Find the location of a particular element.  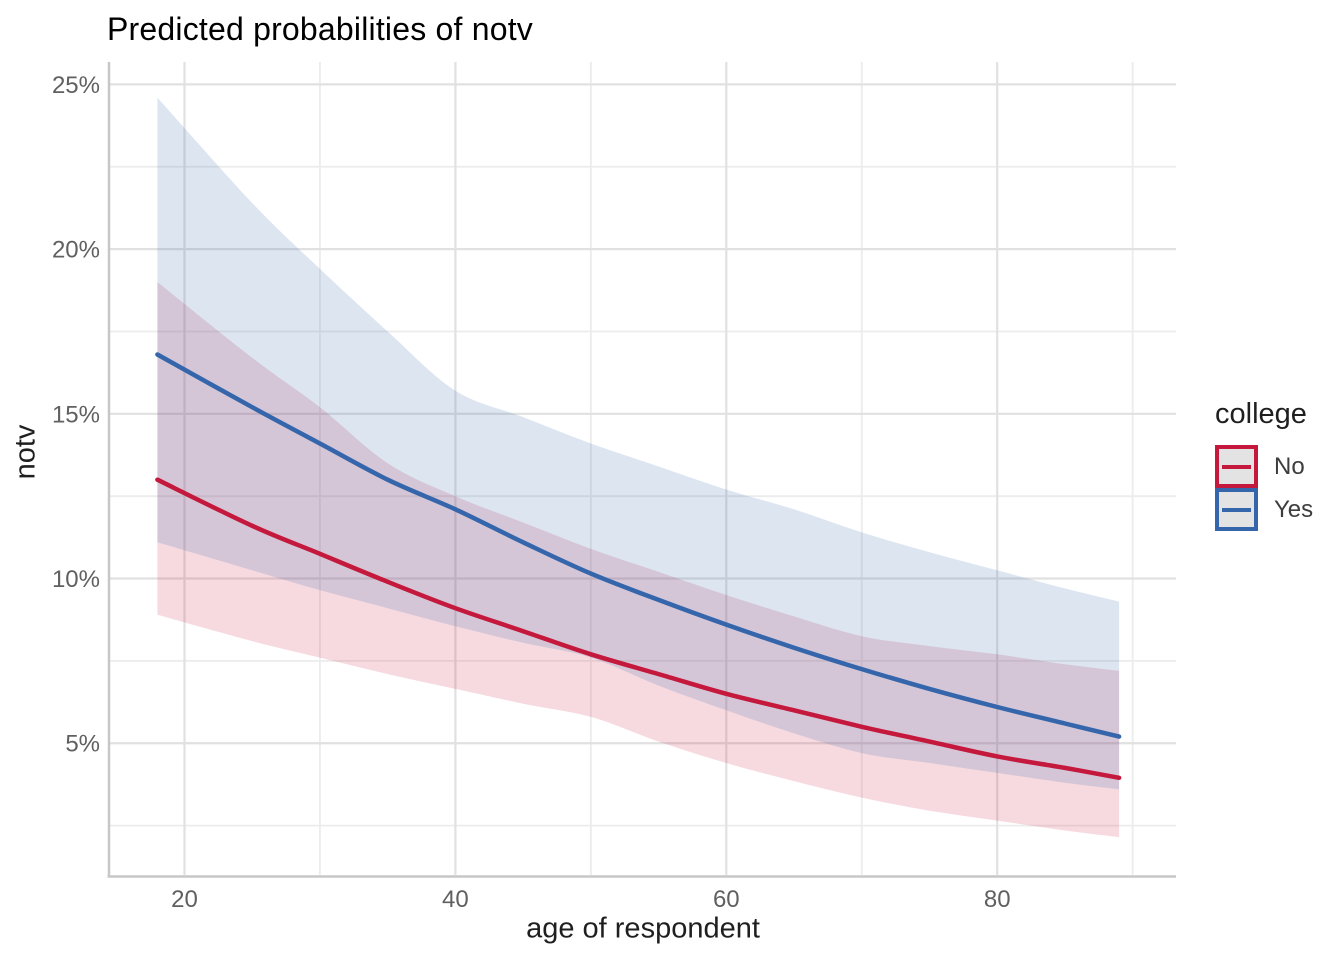

legend-entry-label: Yes is located at coordinates (1294, 509).